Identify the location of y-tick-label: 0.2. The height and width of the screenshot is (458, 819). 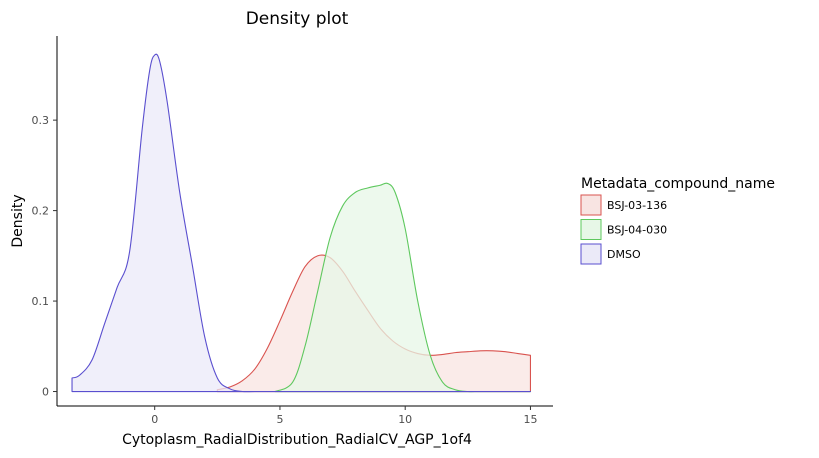
(41, 211).